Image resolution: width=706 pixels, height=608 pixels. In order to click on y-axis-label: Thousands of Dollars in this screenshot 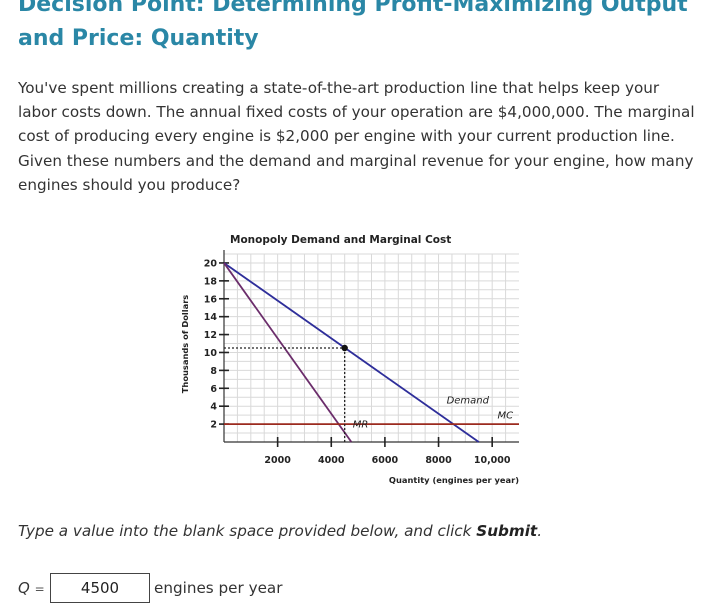, I will do `click(185, 344)`.